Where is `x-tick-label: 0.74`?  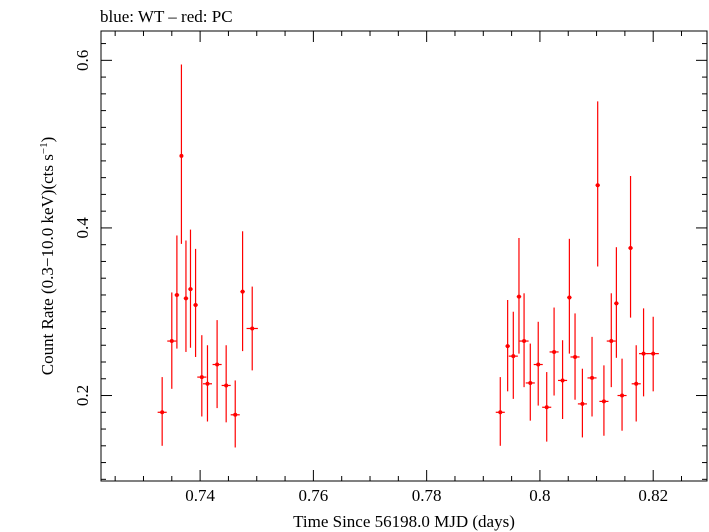 x-tick-label: 0.74 is located at coordinates (200, 495).